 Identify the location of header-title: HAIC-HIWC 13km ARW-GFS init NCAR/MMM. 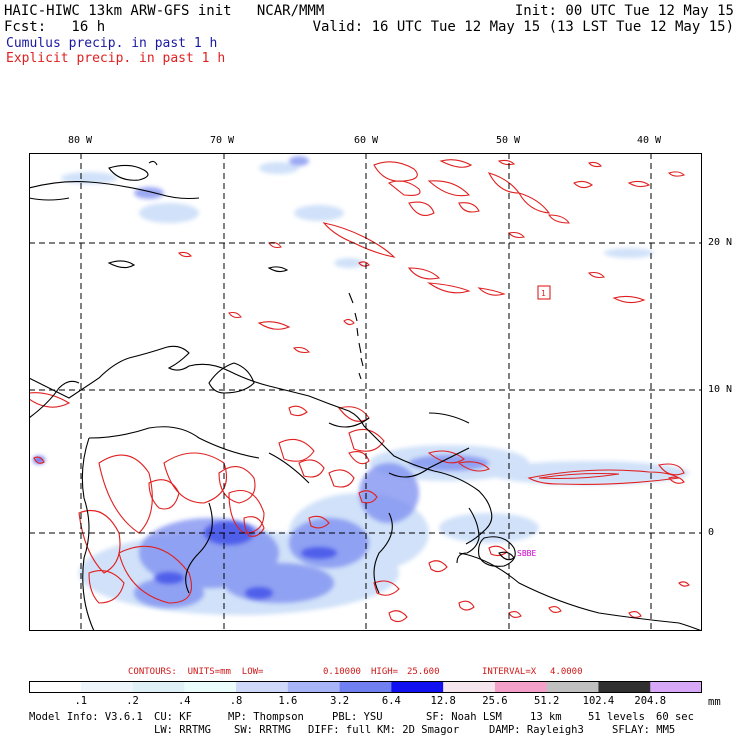
(164, 11).